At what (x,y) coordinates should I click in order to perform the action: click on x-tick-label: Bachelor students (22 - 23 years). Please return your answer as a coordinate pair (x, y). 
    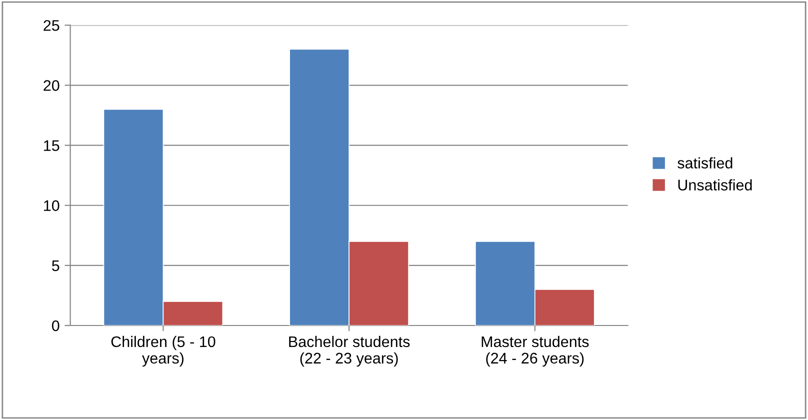
    Looking at the image, I should click on (349, 351).